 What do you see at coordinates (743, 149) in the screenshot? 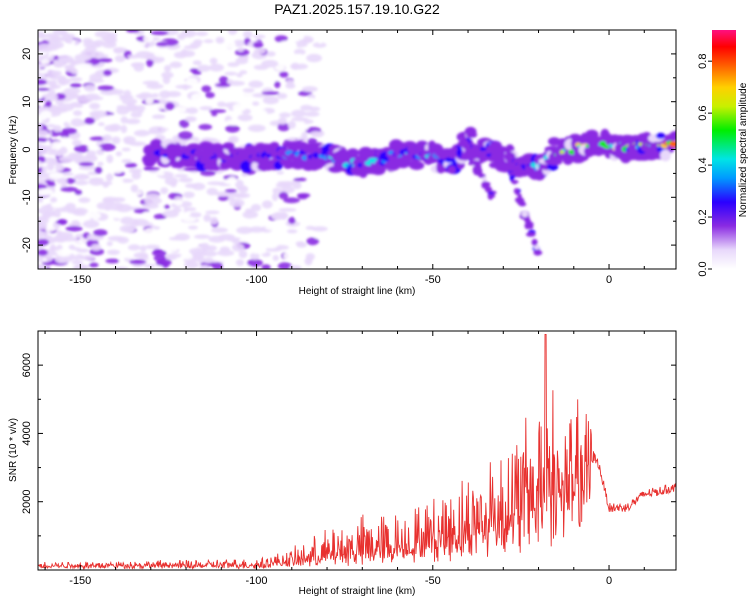
I see `colorbar-label: Normalized spectral amplitude` at bounding box center [743, 149].